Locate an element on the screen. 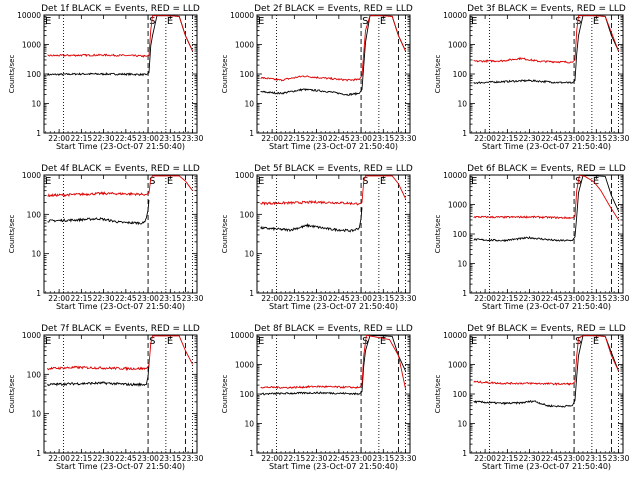  y-axis-label: Counts/sec is located at coordinates (438, 394).